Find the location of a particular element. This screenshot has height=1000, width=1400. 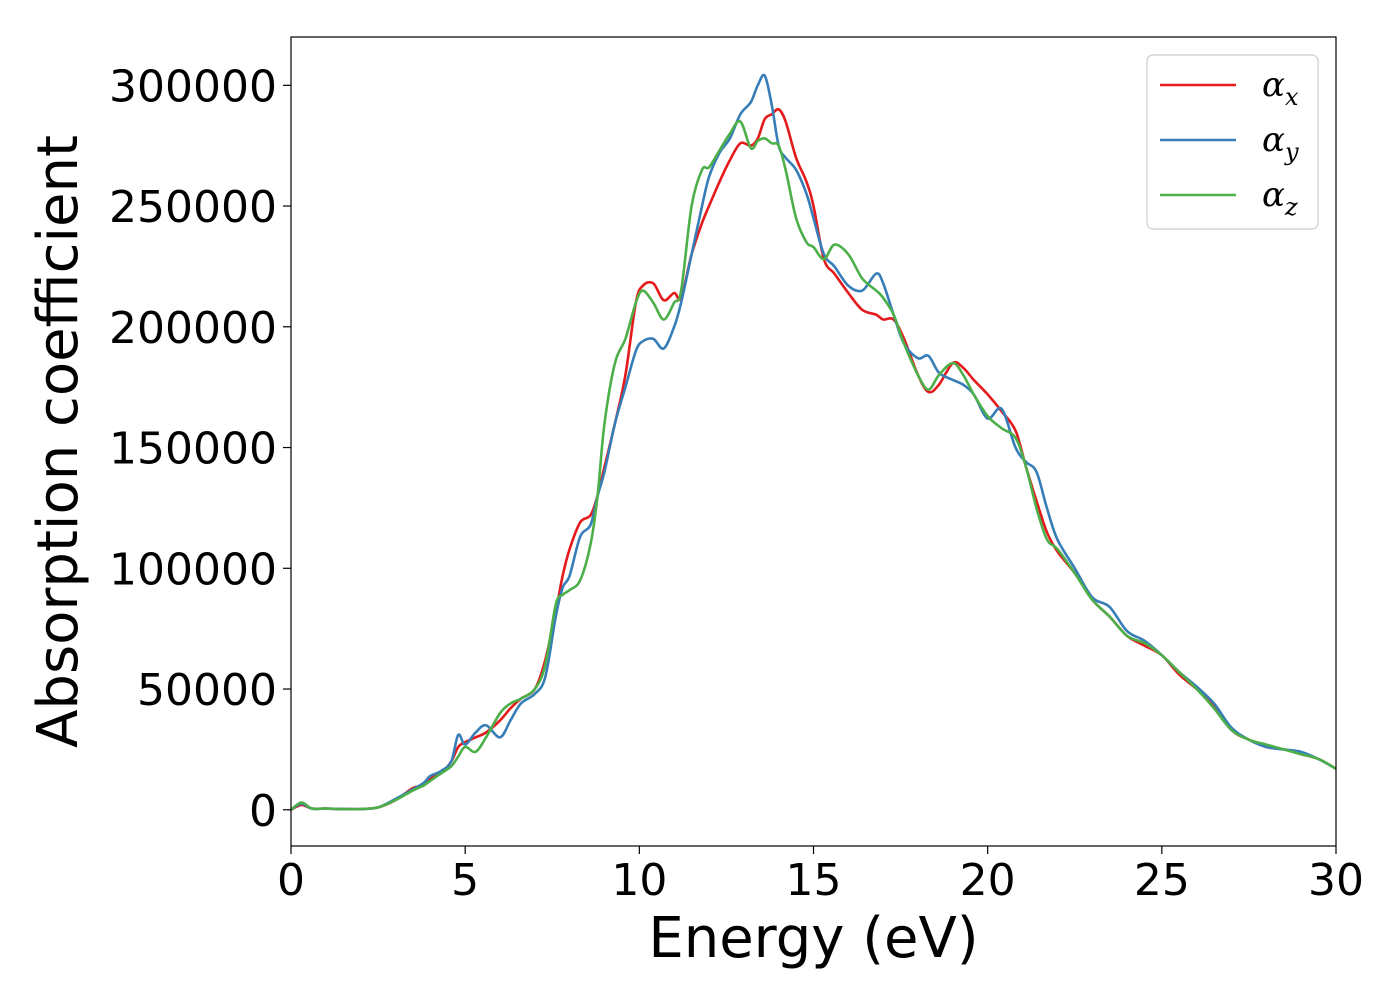

legend-label-x: αx is located at coordinates (1280, 88).